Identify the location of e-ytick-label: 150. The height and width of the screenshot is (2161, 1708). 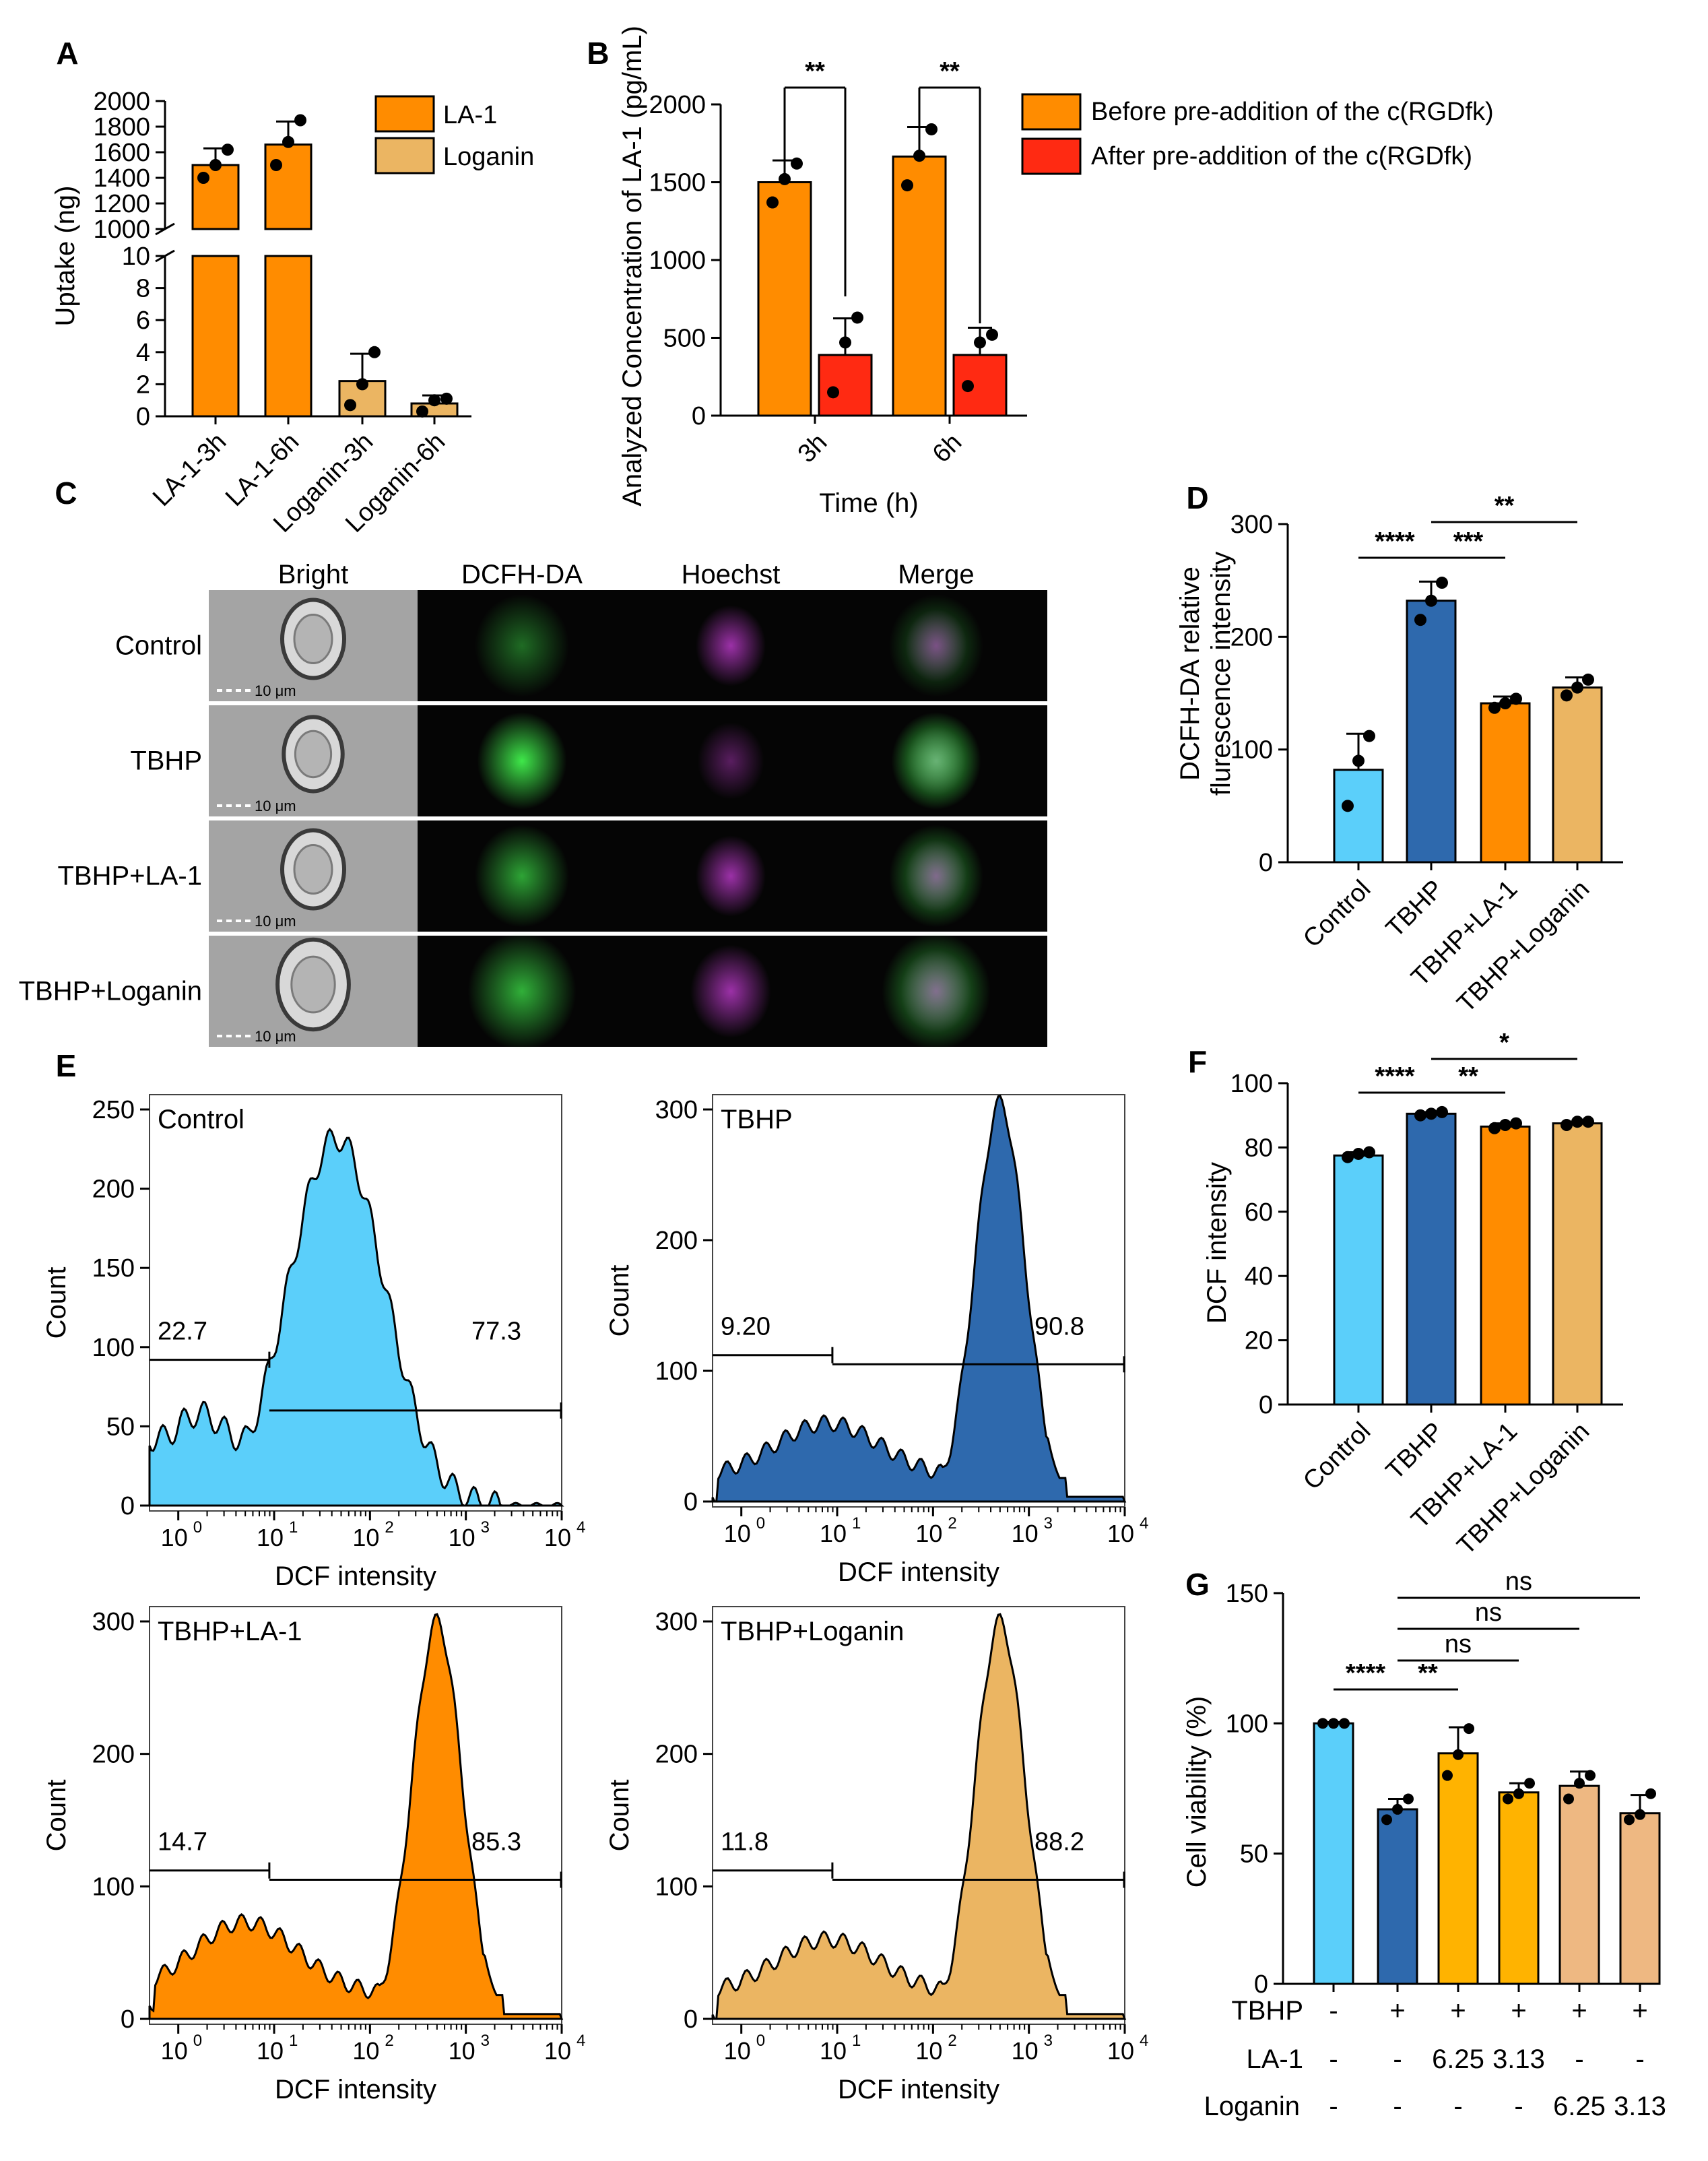
(113, 1268).